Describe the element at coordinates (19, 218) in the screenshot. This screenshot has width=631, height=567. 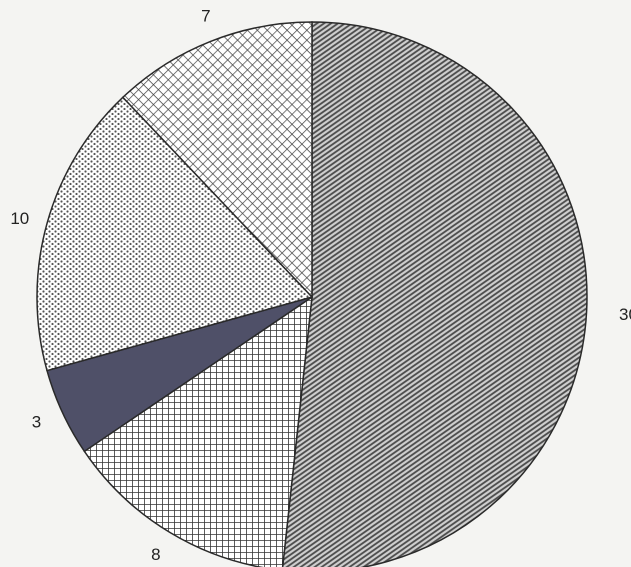
I see `slice-label-10: 10` at that location.